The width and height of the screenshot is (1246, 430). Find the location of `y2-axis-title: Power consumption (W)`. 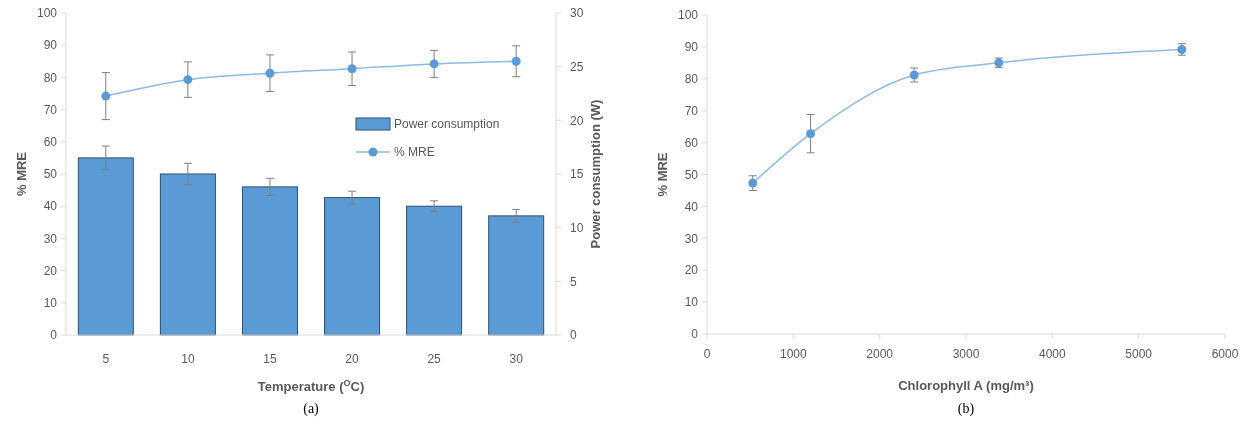

y2-axis-title: Power consumption (W) is located at coordinates (595, 174).